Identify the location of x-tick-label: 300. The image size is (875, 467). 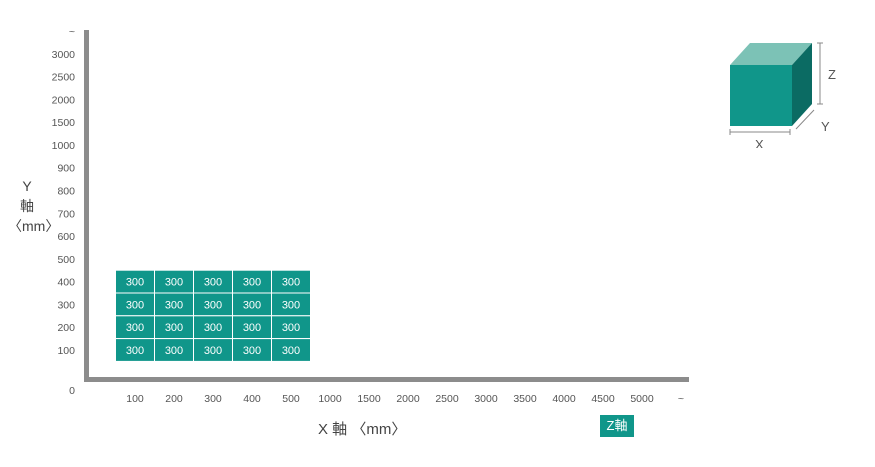
(213, 399).